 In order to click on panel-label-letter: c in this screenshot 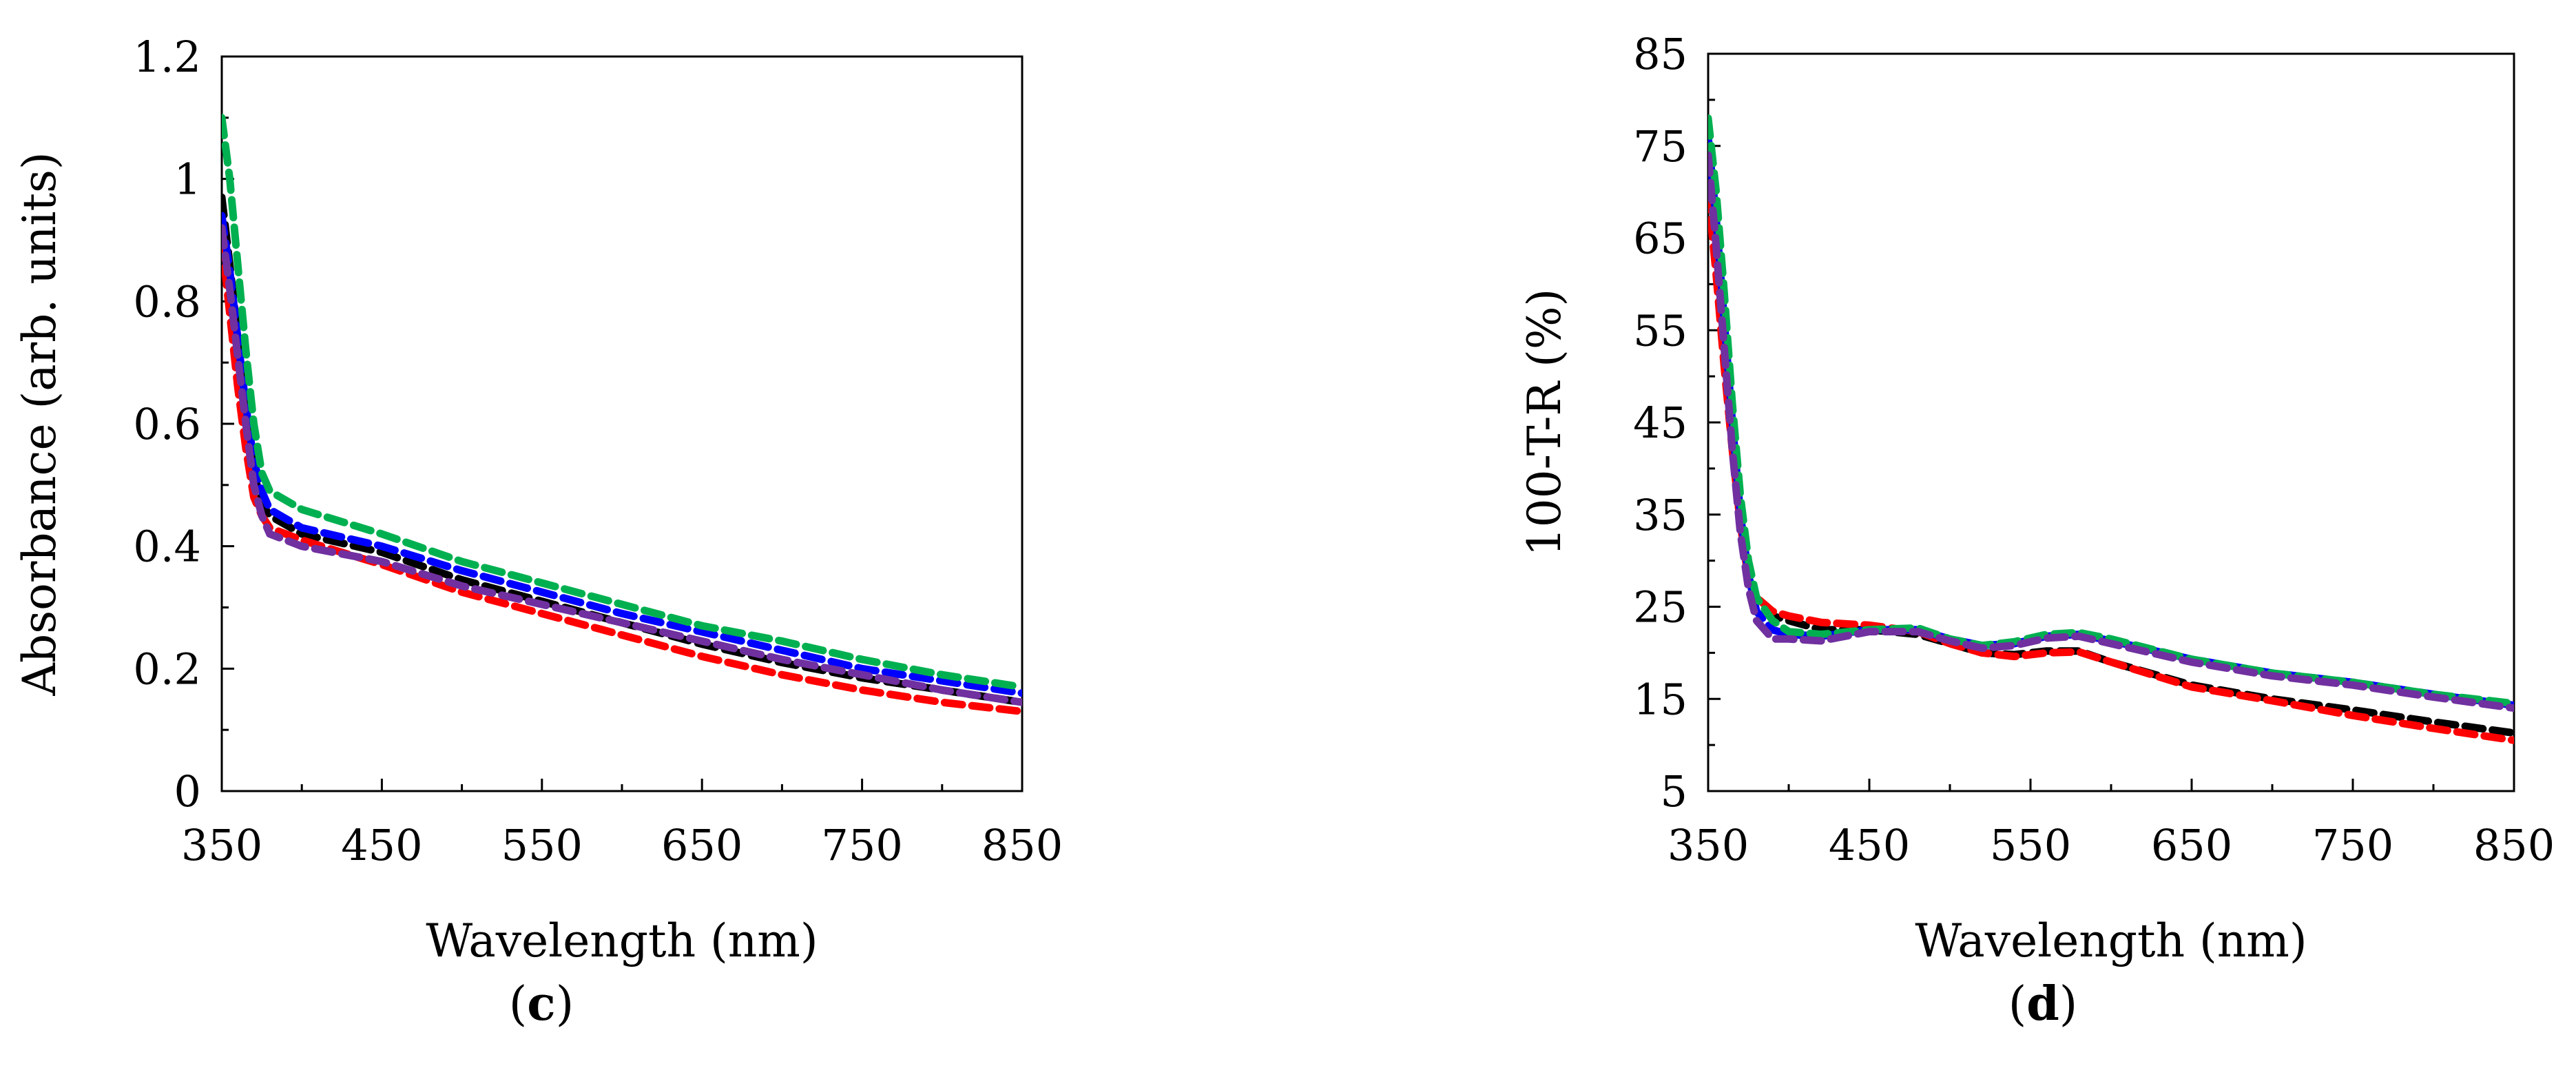, I will do `click(541, 1004)`.